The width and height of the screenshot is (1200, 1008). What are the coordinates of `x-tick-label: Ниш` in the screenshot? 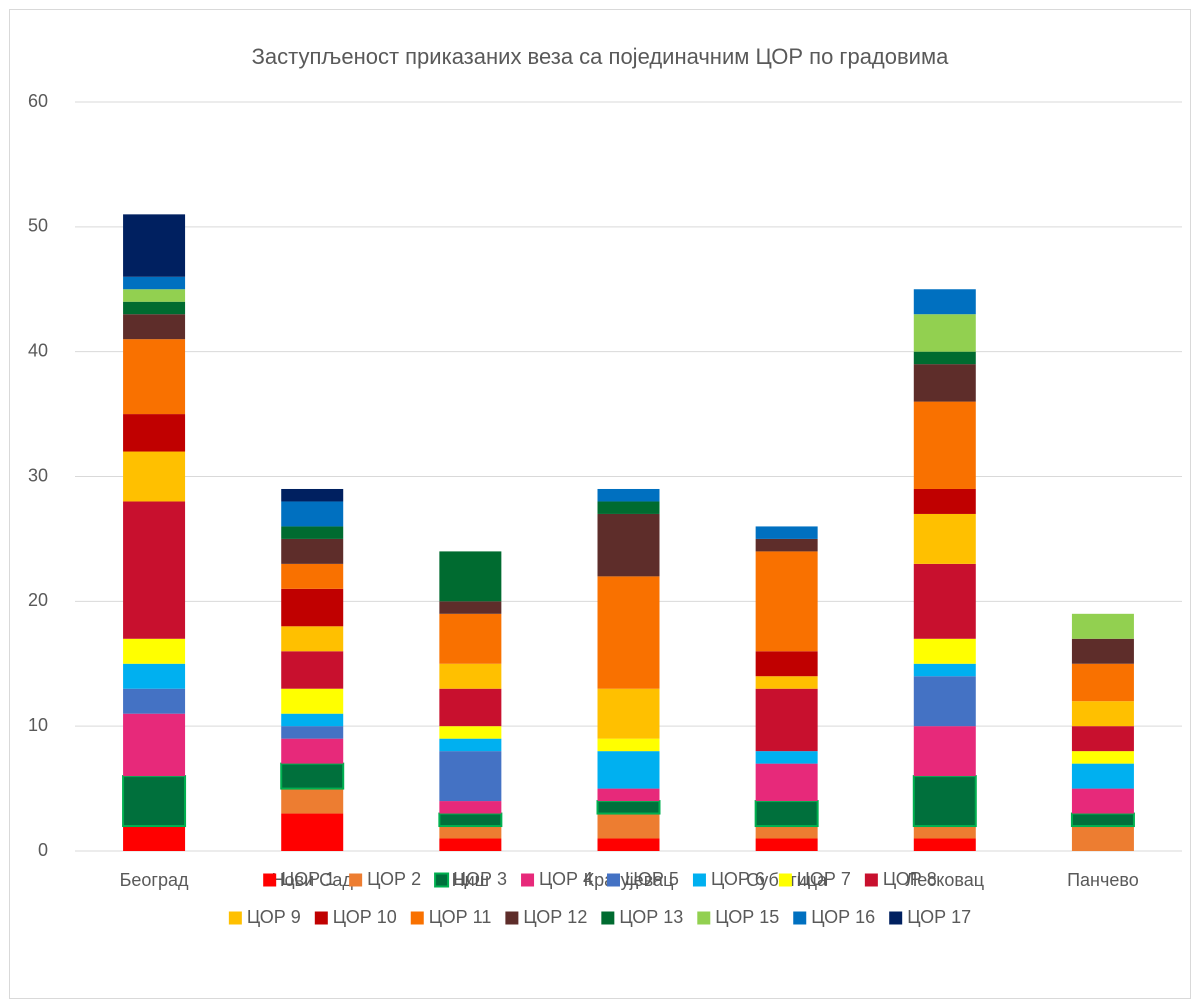 It's located at (471, 880).